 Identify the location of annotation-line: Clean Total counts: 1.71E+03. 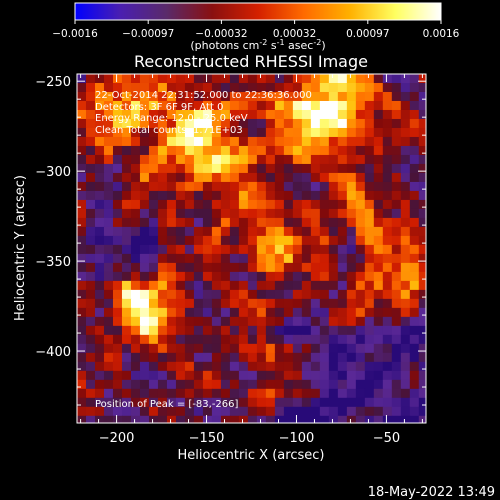
(169, 130).